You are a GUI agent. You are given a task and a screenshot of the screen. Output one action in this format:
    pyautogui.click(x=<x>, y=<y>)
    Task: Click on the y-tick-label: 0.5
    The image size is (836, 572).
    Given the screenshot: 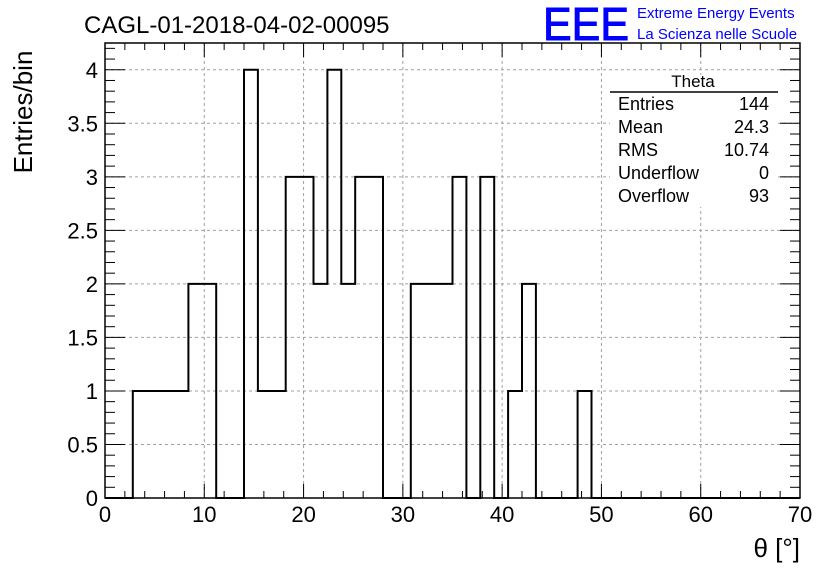 What is the action you would take?
    pyautogui.click(x=82, y=444)
    